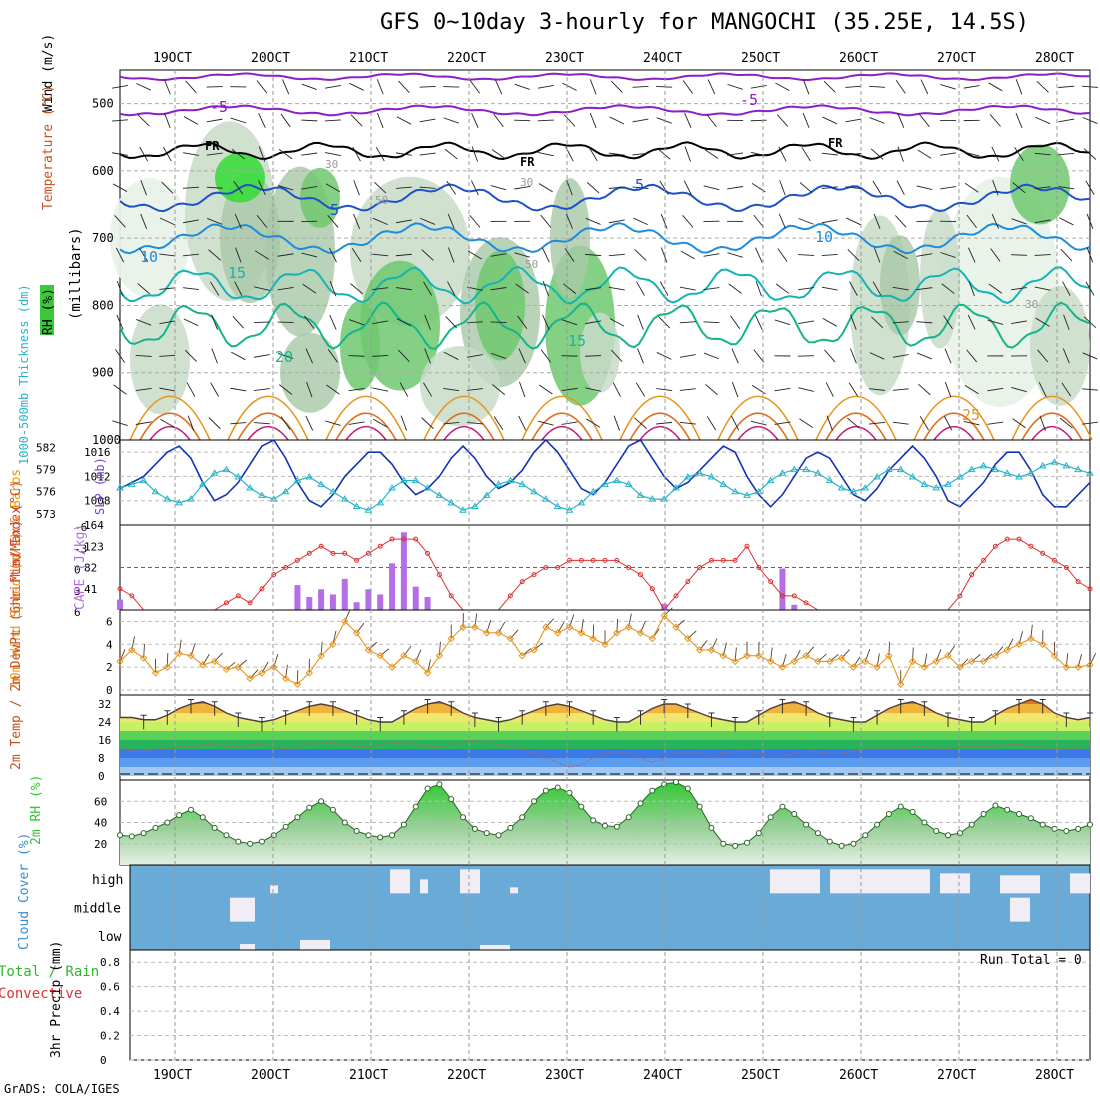 The image size is (1100, 1100). Describe the element at coordinates (76, 273) in the screenshot. I see `pressure-axis-label: (millibars)` at that location.